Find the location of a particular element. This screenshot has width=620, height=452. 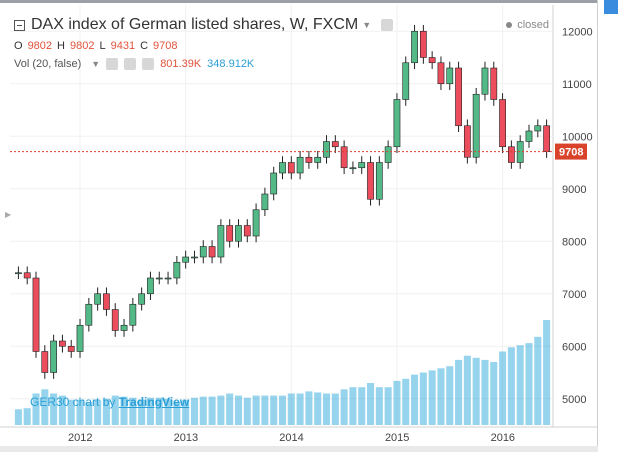

y-tick-label: 5000 is located at coordinates (574, 400).